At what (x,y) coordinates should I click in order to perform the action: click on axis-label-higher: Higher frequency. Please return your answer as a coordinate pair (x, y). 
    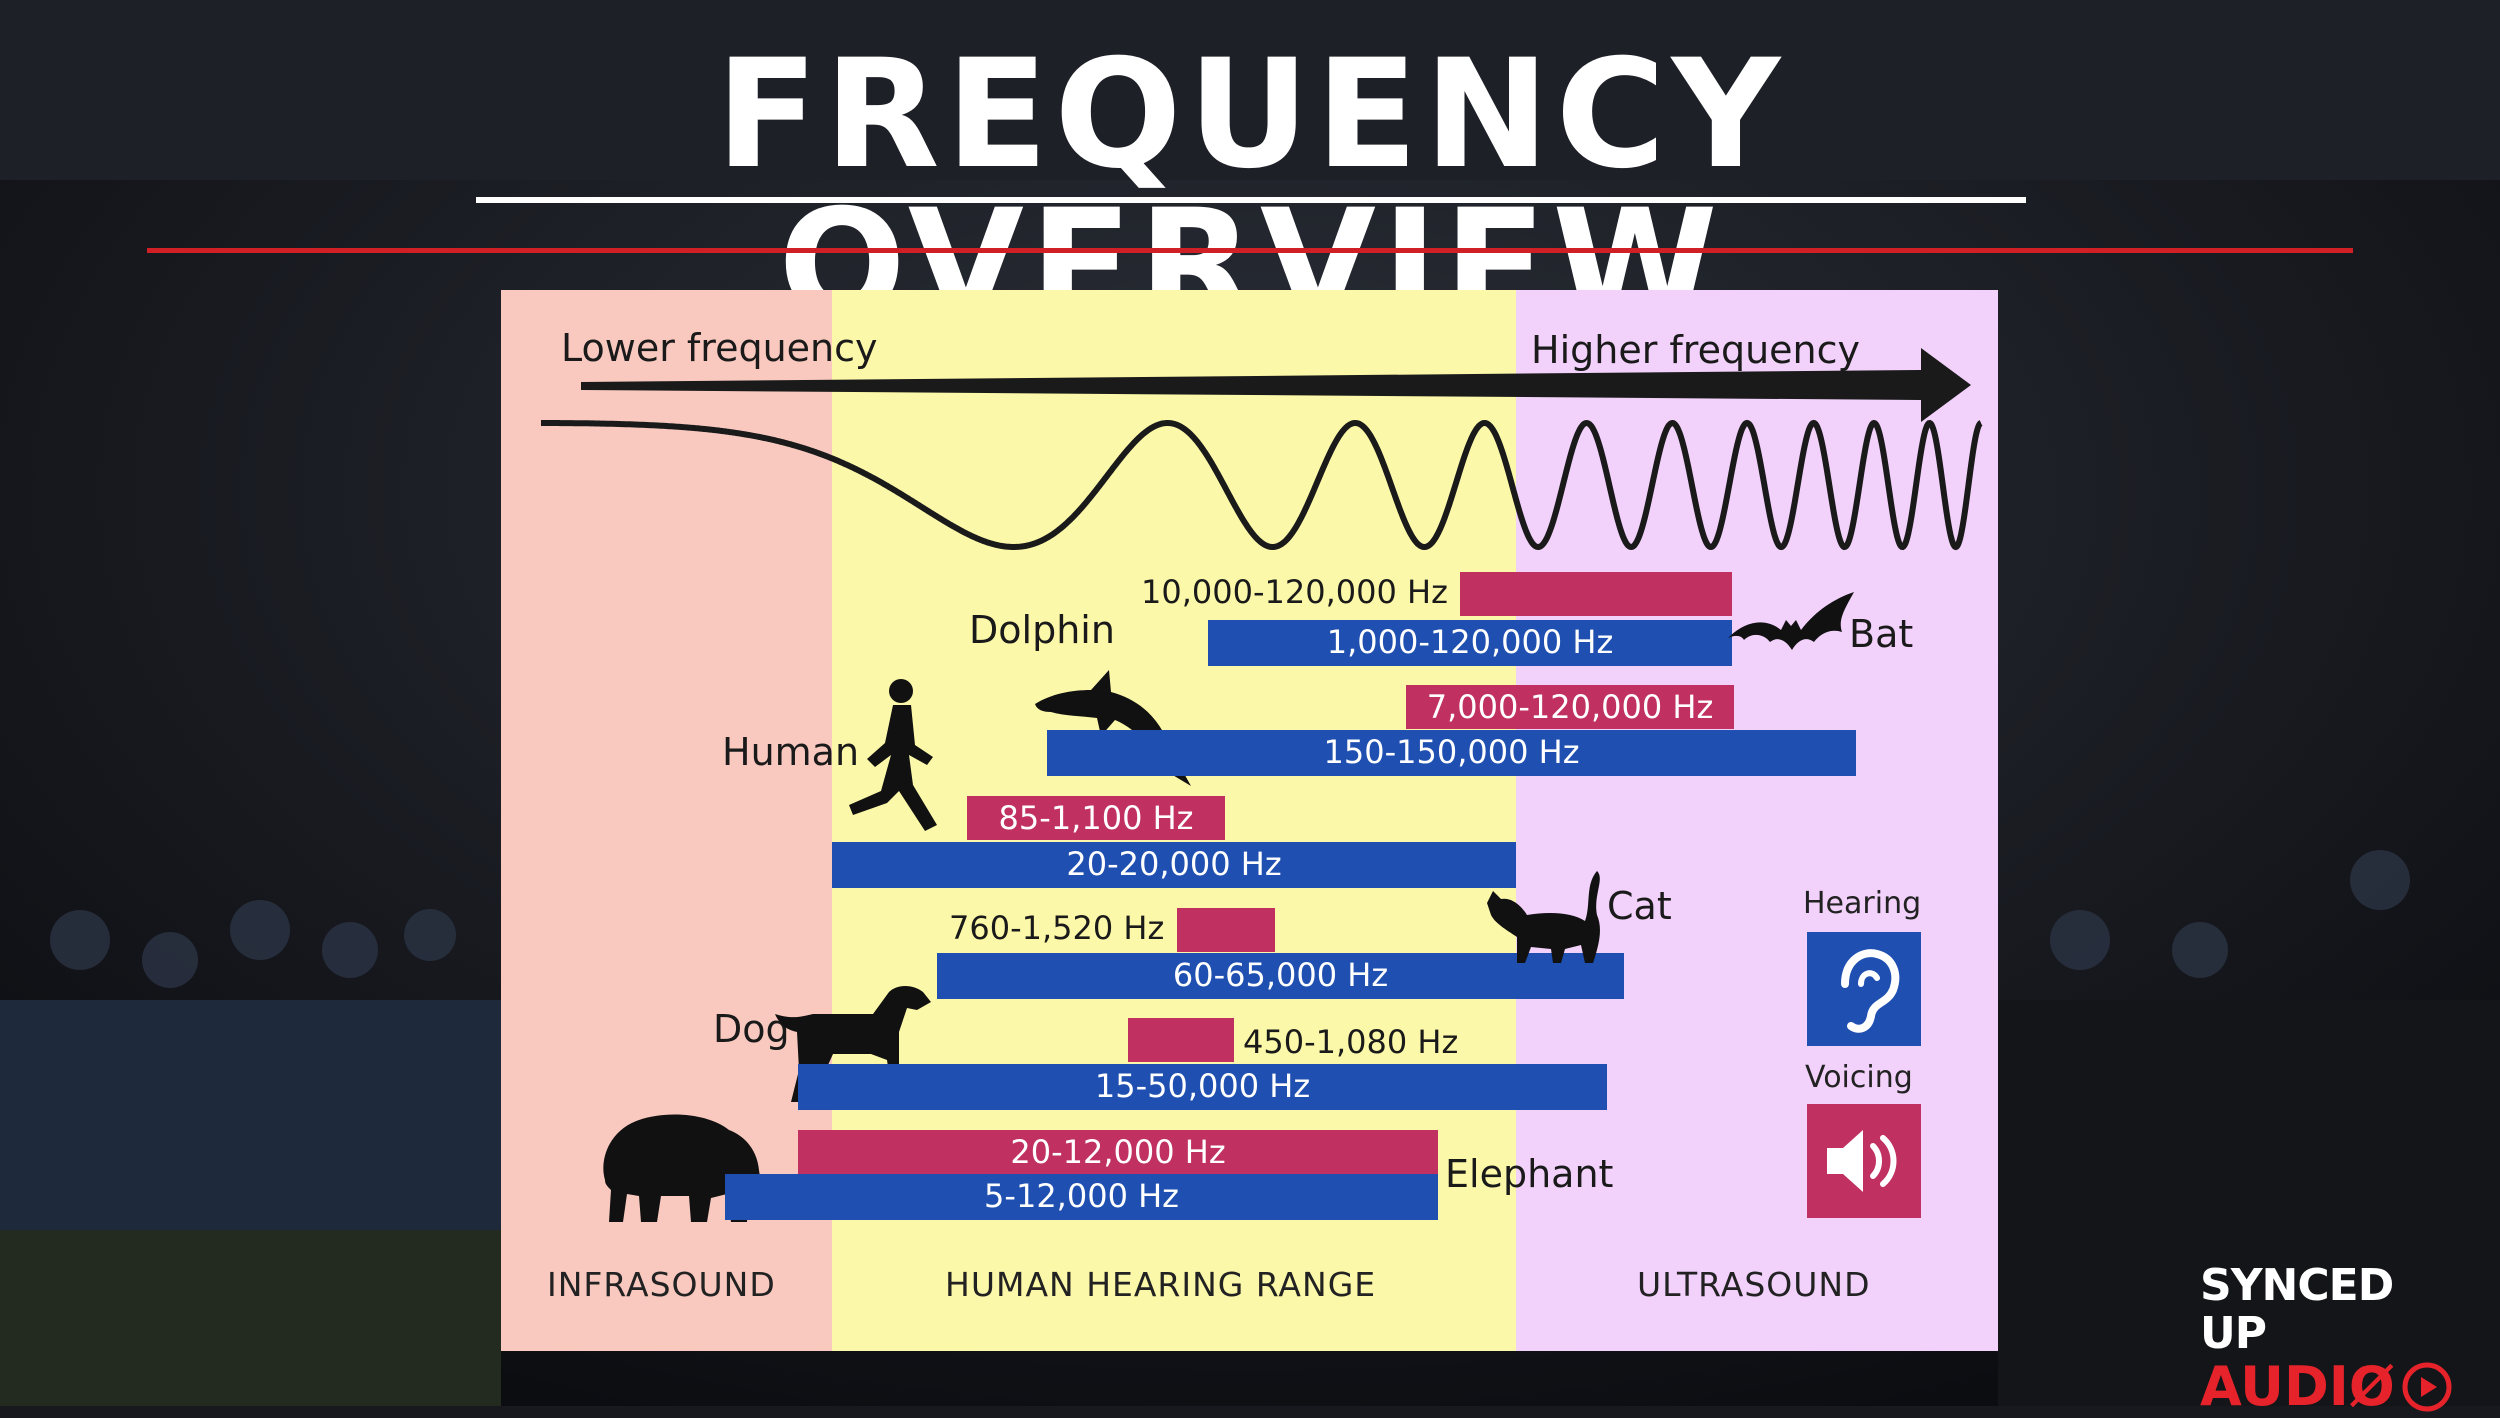
    Looking at the image, I should click on (1696, 350).